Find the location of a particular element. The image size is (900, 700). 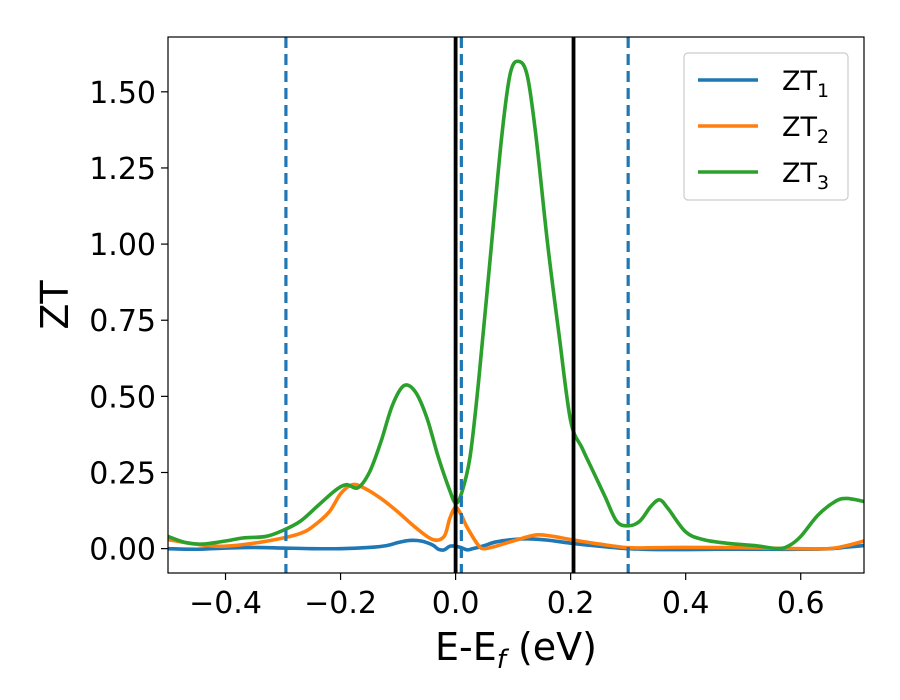

legend: ZT1 ZT2 ZT3 is located at coordinates (766, 126).